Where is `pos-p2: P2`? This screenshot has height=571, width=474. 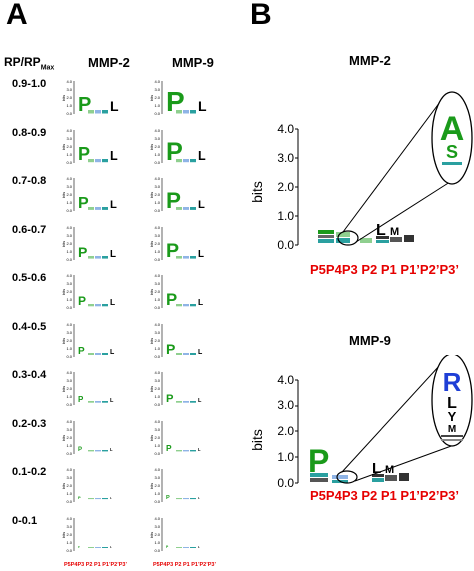
pos-p2: P2 is located at coordinates (369, 495).